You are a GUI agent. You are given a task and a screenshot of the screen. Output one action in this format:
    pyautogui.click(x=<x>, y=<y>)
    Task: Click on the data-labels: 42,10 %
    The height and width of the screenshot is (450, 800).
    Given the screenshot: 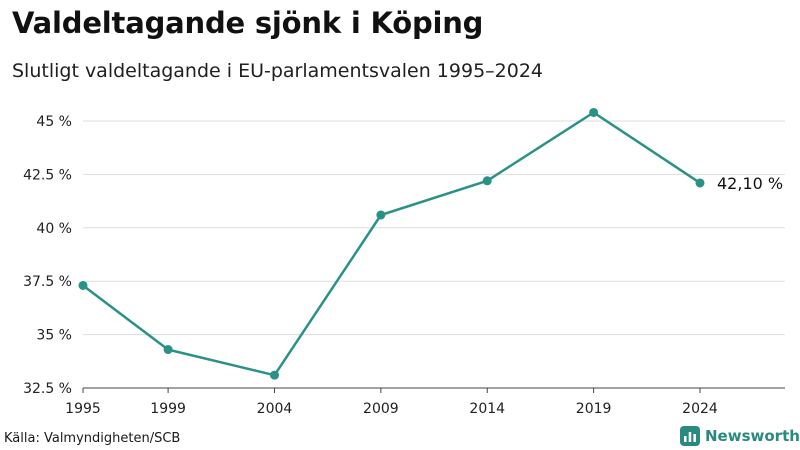 What is the action you would take?
    pyautogui.click(x=750, y=183)
    